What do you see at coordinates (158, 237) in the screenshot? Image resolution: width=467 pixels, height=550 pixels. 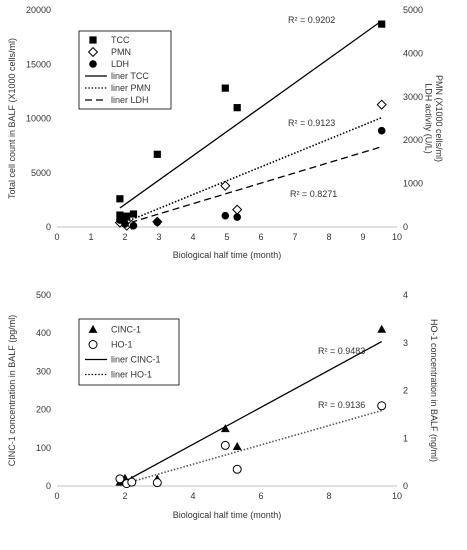 I see `x-tick-label: 3` at bounding box center [158, 237].